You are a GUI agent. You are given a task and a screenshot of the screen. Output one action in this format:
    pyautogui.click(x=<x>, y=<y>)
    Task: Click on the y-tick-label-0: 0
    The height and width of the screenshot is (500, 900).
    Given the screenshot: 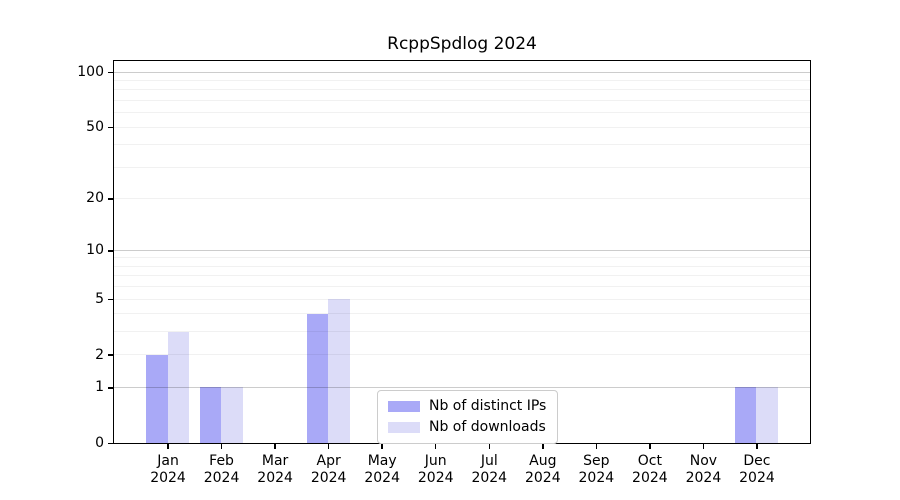 What is the action you would take?
    pyautogui.click(x=99, y=443)
    